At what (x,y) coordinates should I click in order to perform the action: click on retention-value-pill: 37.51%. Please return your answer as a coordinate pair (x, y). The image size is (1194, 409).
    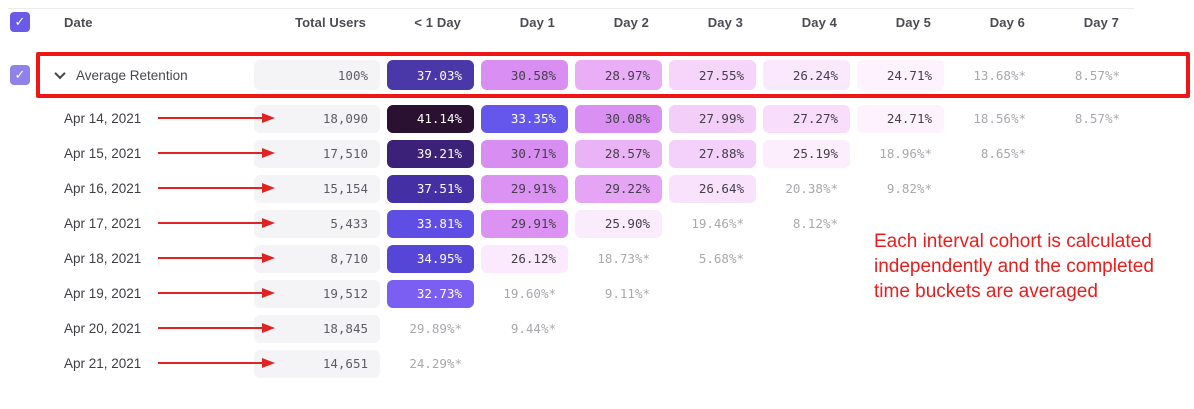
    Looking at the image, I should click on (430, 188).